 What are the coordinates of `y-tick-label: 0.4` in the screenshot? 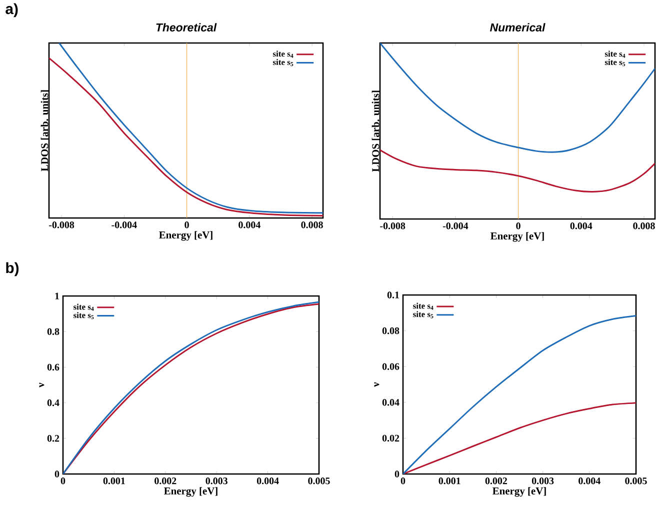 It's located at (53, 402).